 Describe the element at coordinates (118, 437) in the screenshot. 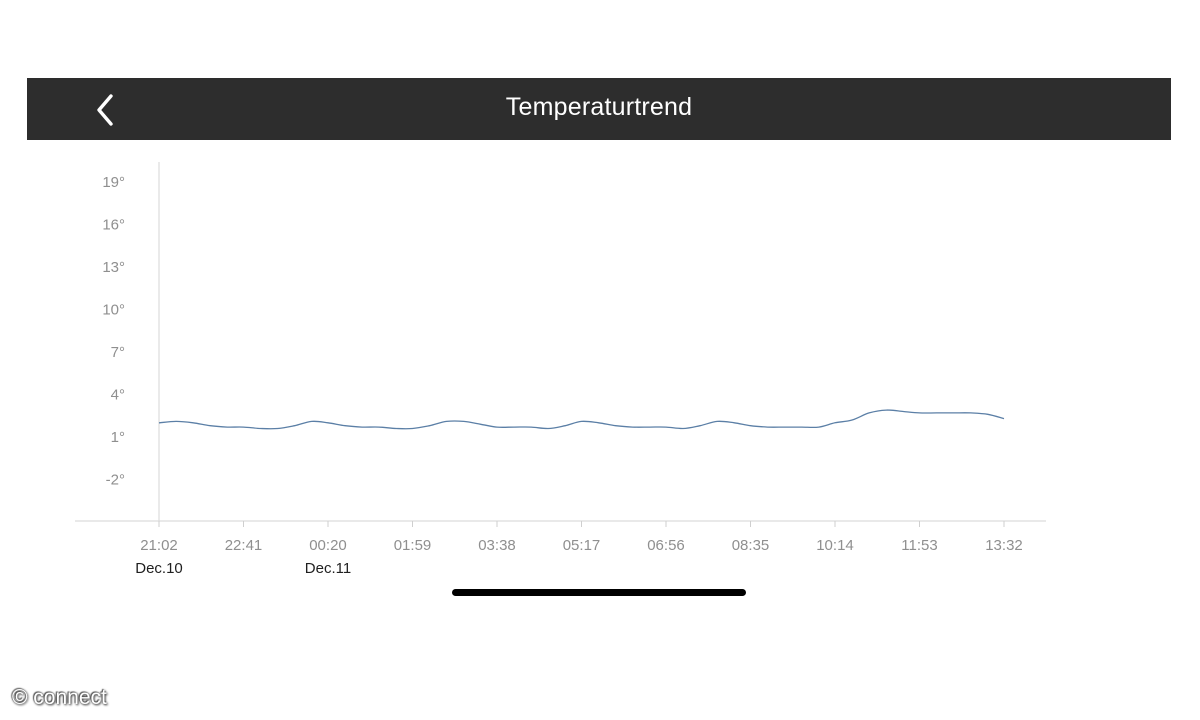

I see `y-tick-label: 1°` at that location.